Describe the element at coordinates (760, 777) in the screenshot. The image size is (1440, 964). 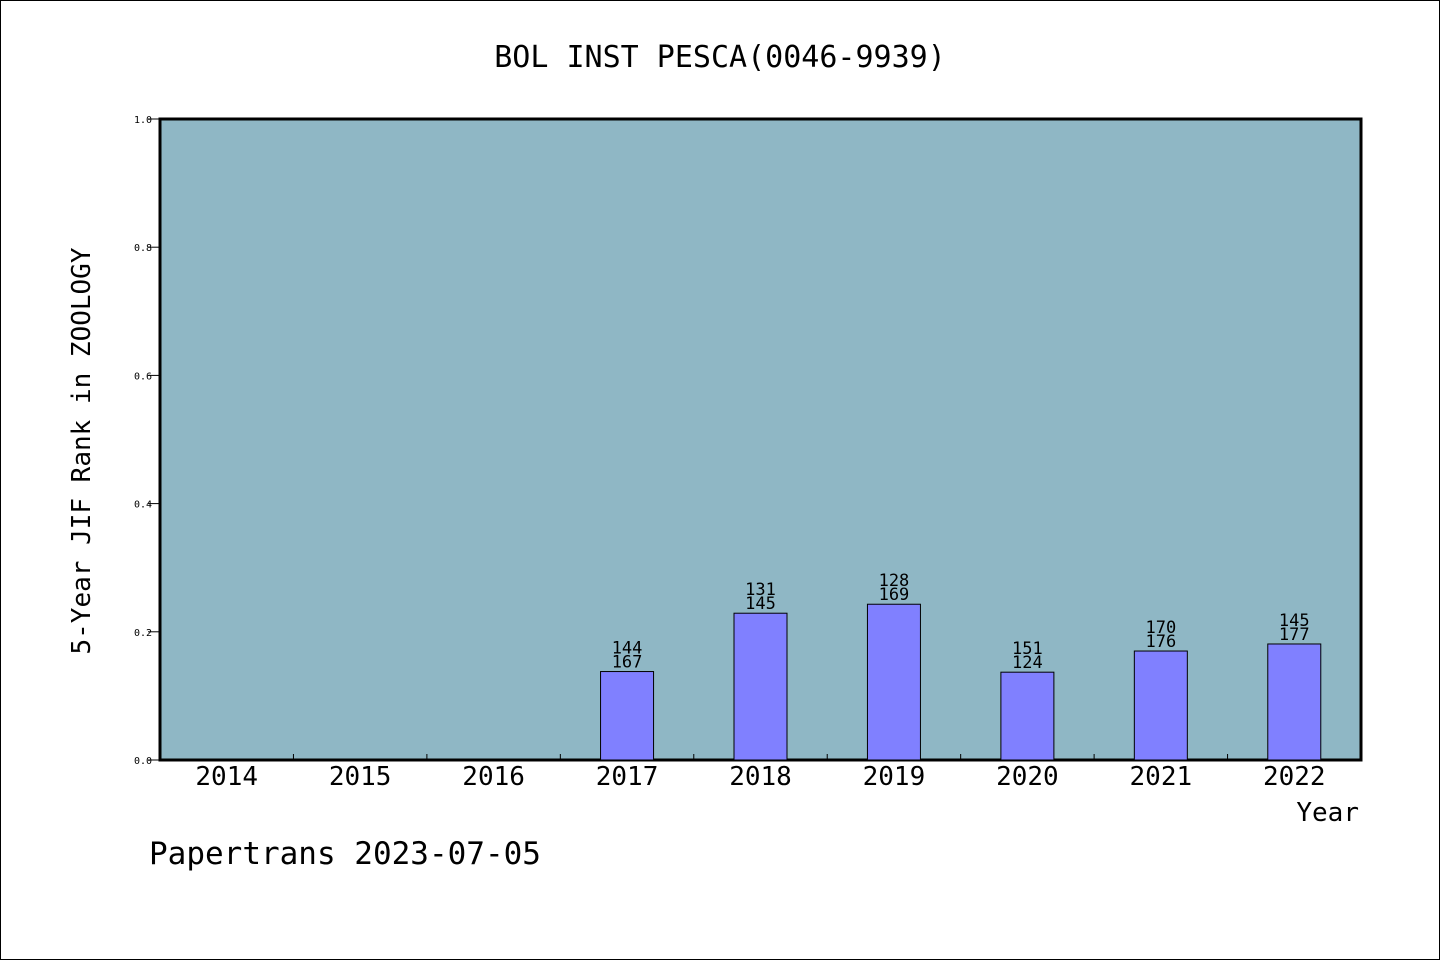
I see `x-tick-label: 2018` at that location.